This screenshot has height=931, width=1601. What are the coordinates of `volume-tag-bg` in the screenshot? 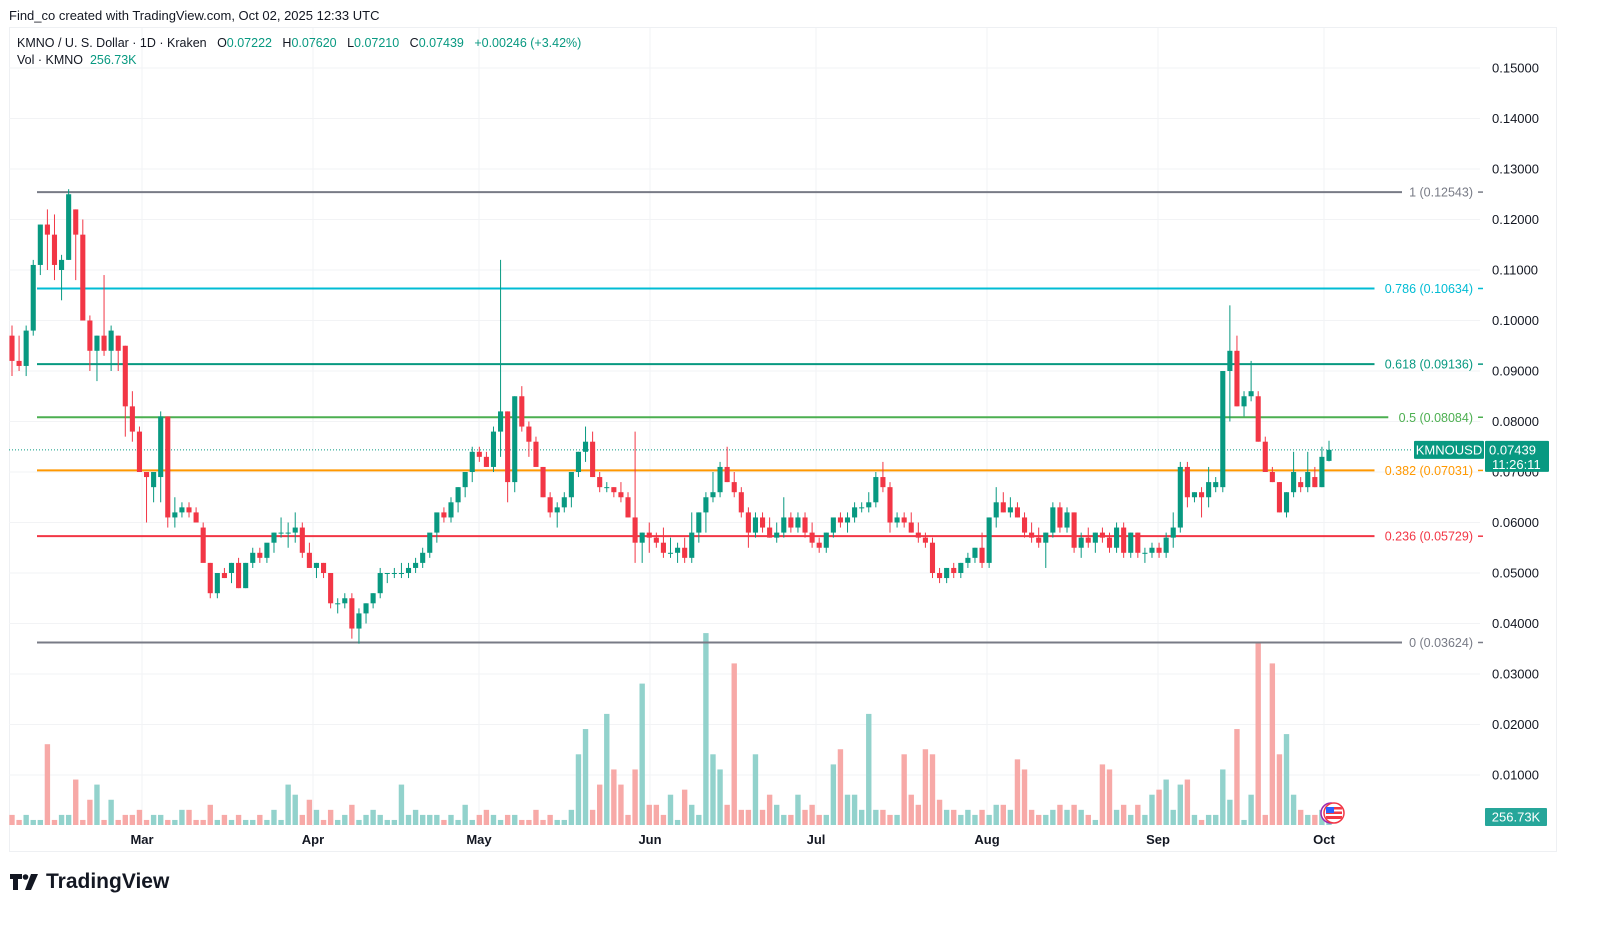 It's located at (1516, 817).